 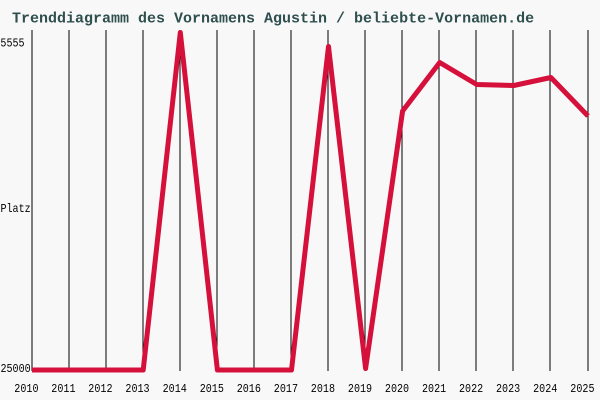 What do you see at coordinates (212, 389) in the screenshot?
I see `svg-text: 2015` at bounding box center [212, 389].